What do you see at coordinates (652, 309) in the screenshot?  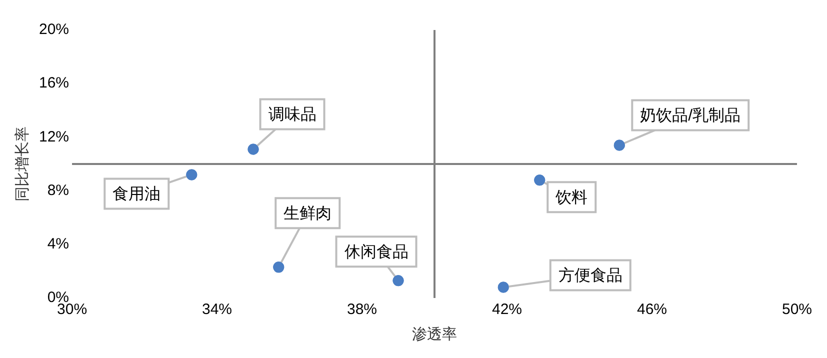 I see `x-tick-label: 46%` at bounding box center [652, 309].